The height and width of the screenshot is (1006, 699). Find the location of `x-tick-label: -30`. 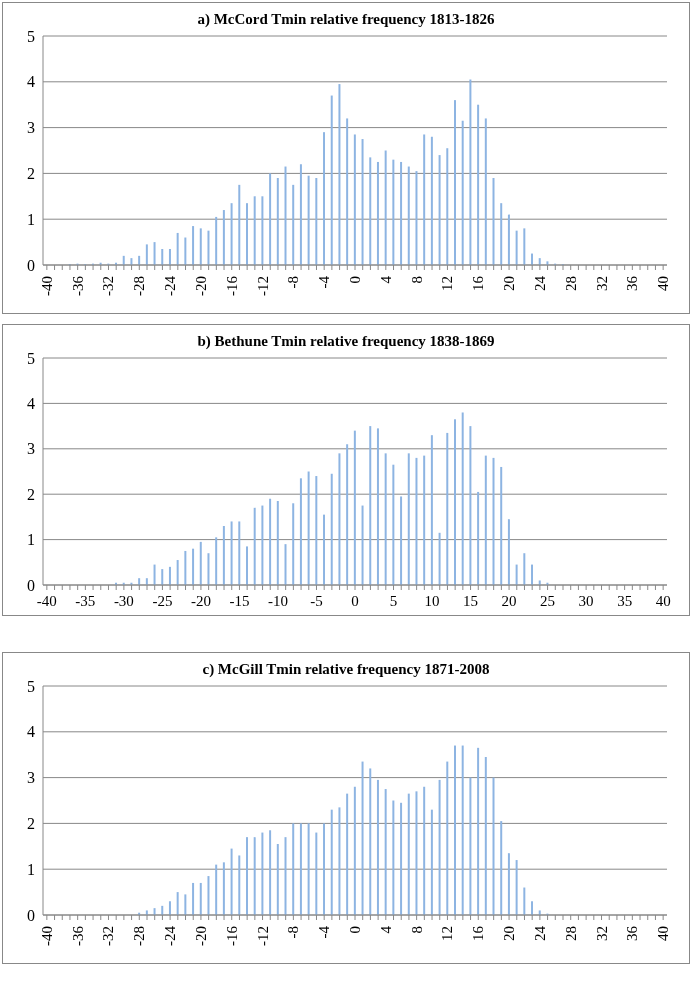

x-tick-label: -30 is located at coordinates (123, 601).